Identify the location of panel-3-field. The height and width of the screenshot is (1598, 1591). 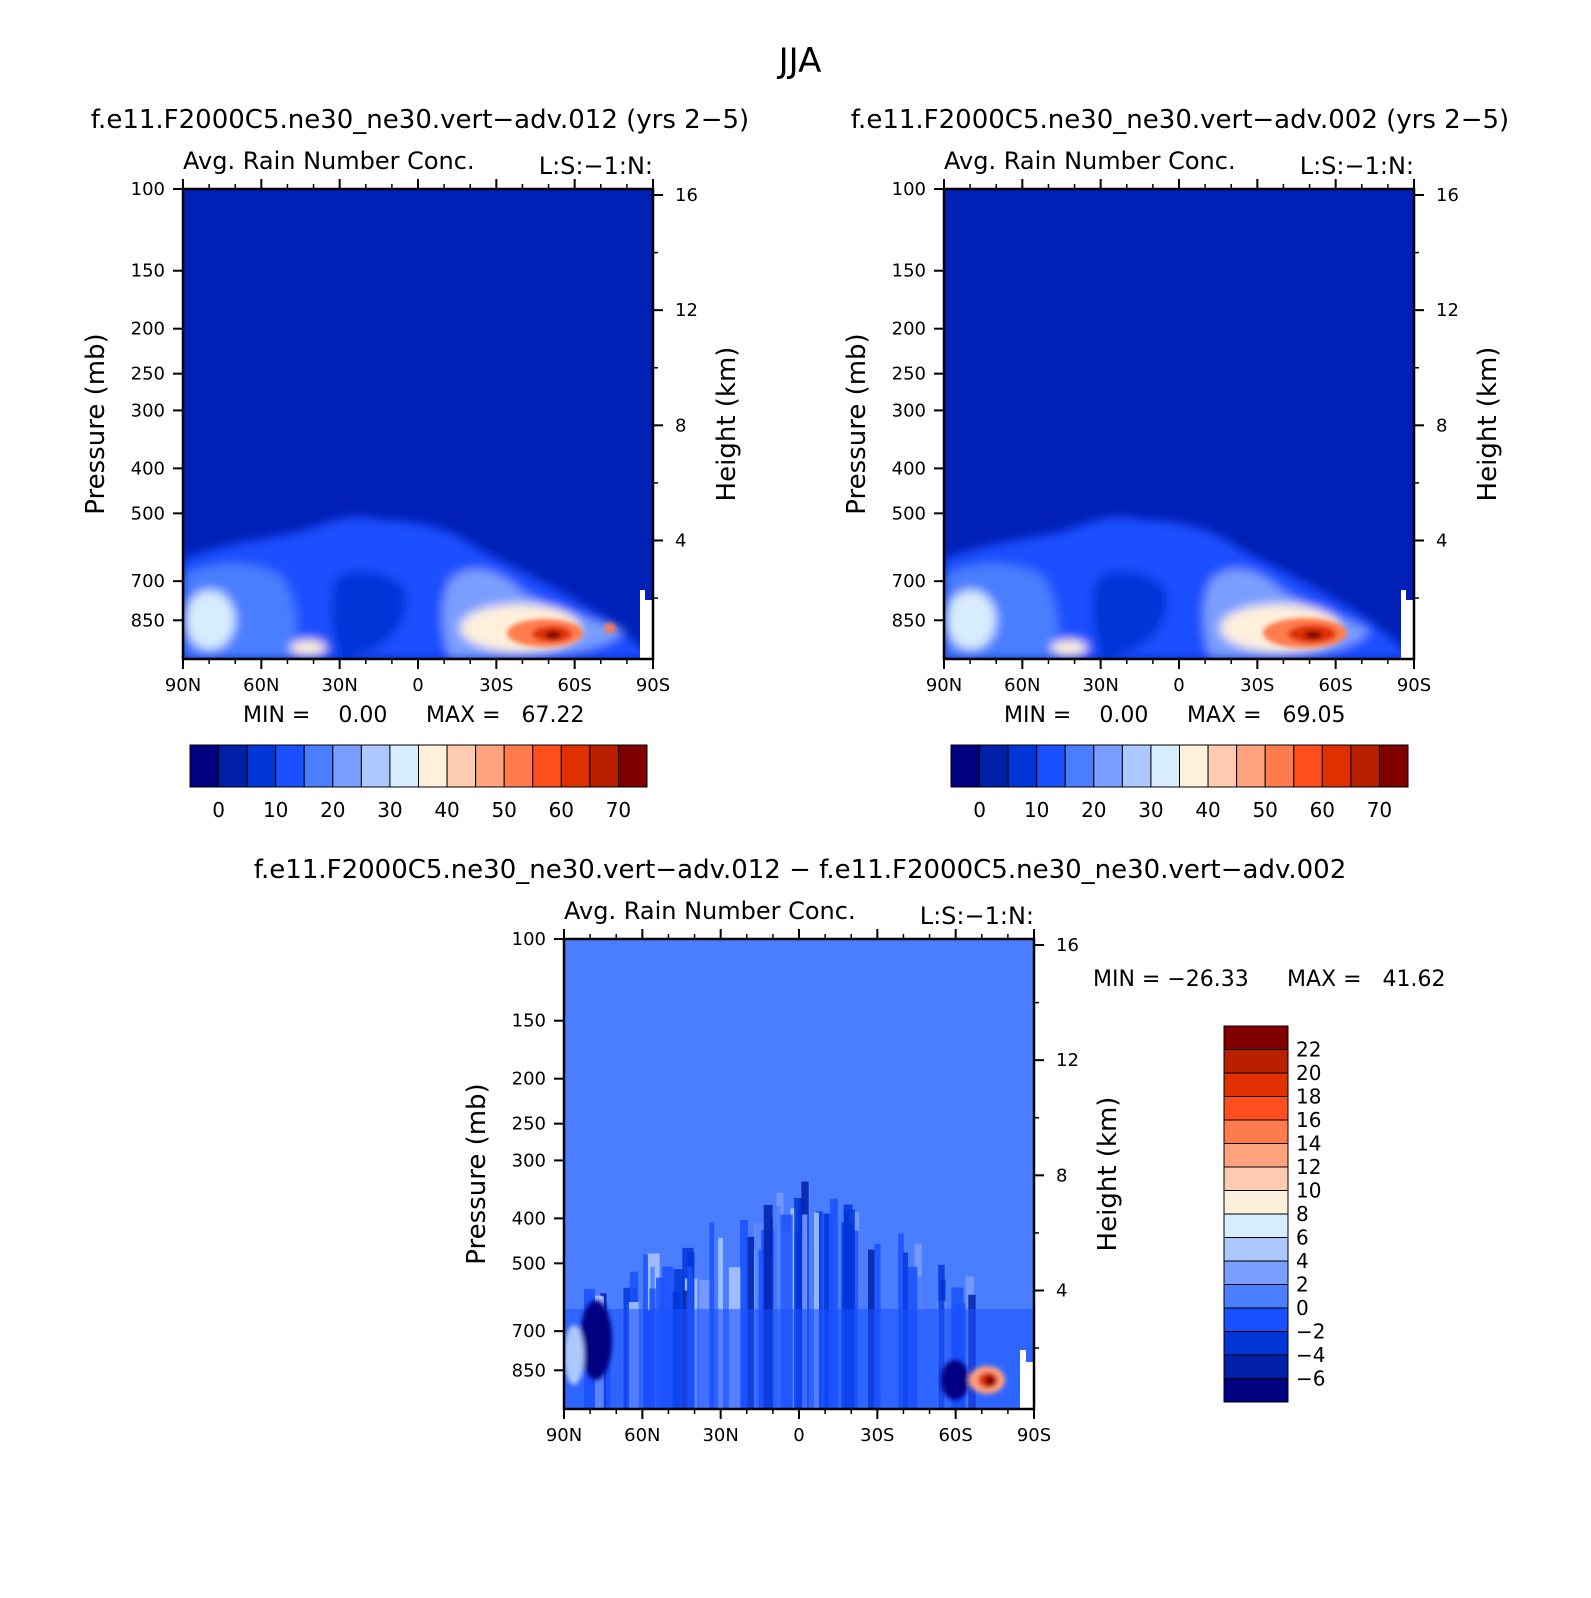
(799, 1174).